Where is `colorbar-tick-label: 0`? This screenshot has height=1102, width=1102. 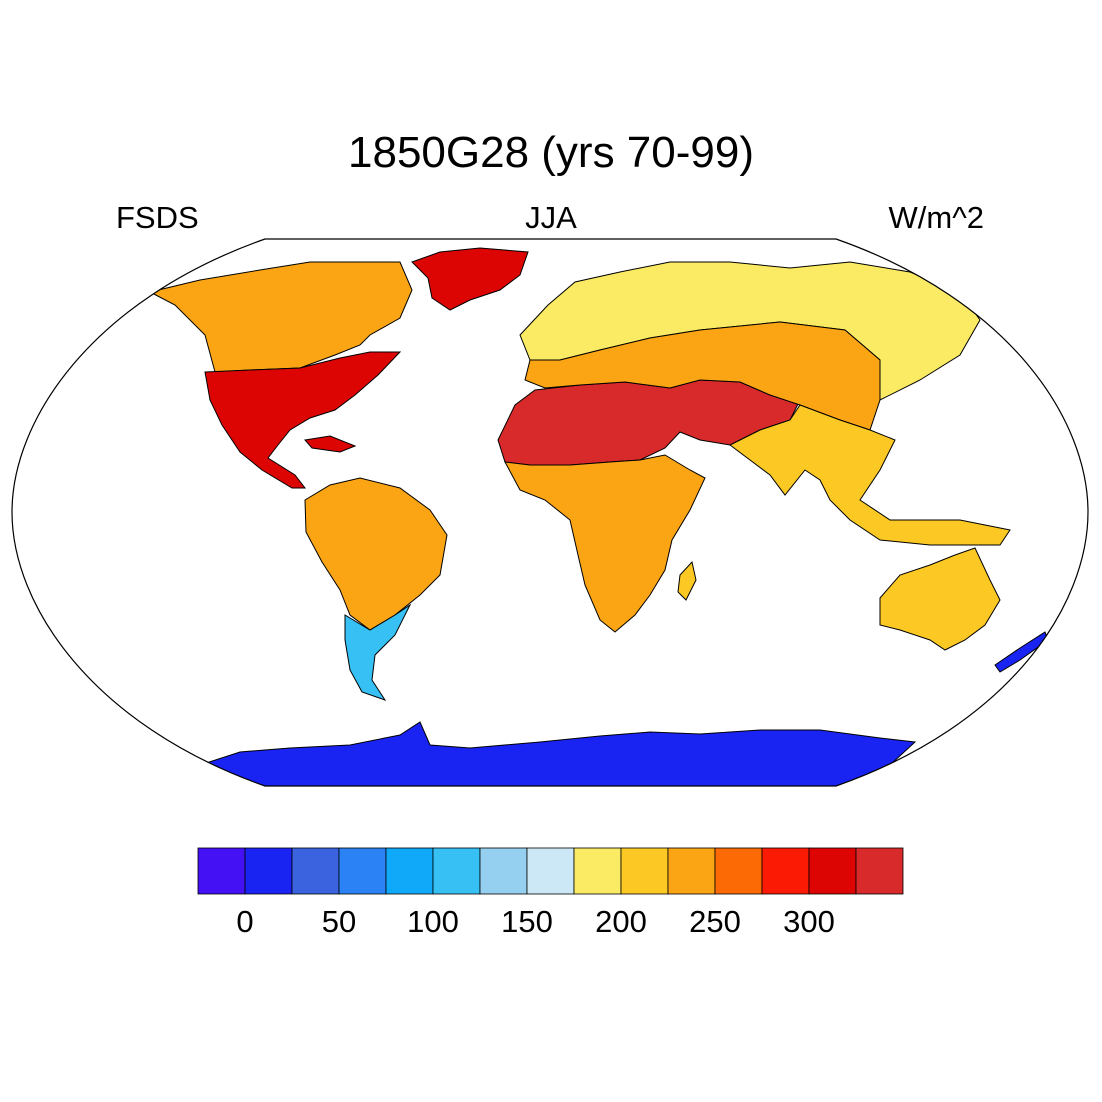 colorbar-tick-label: 0 is located at coordinates (245, 921).